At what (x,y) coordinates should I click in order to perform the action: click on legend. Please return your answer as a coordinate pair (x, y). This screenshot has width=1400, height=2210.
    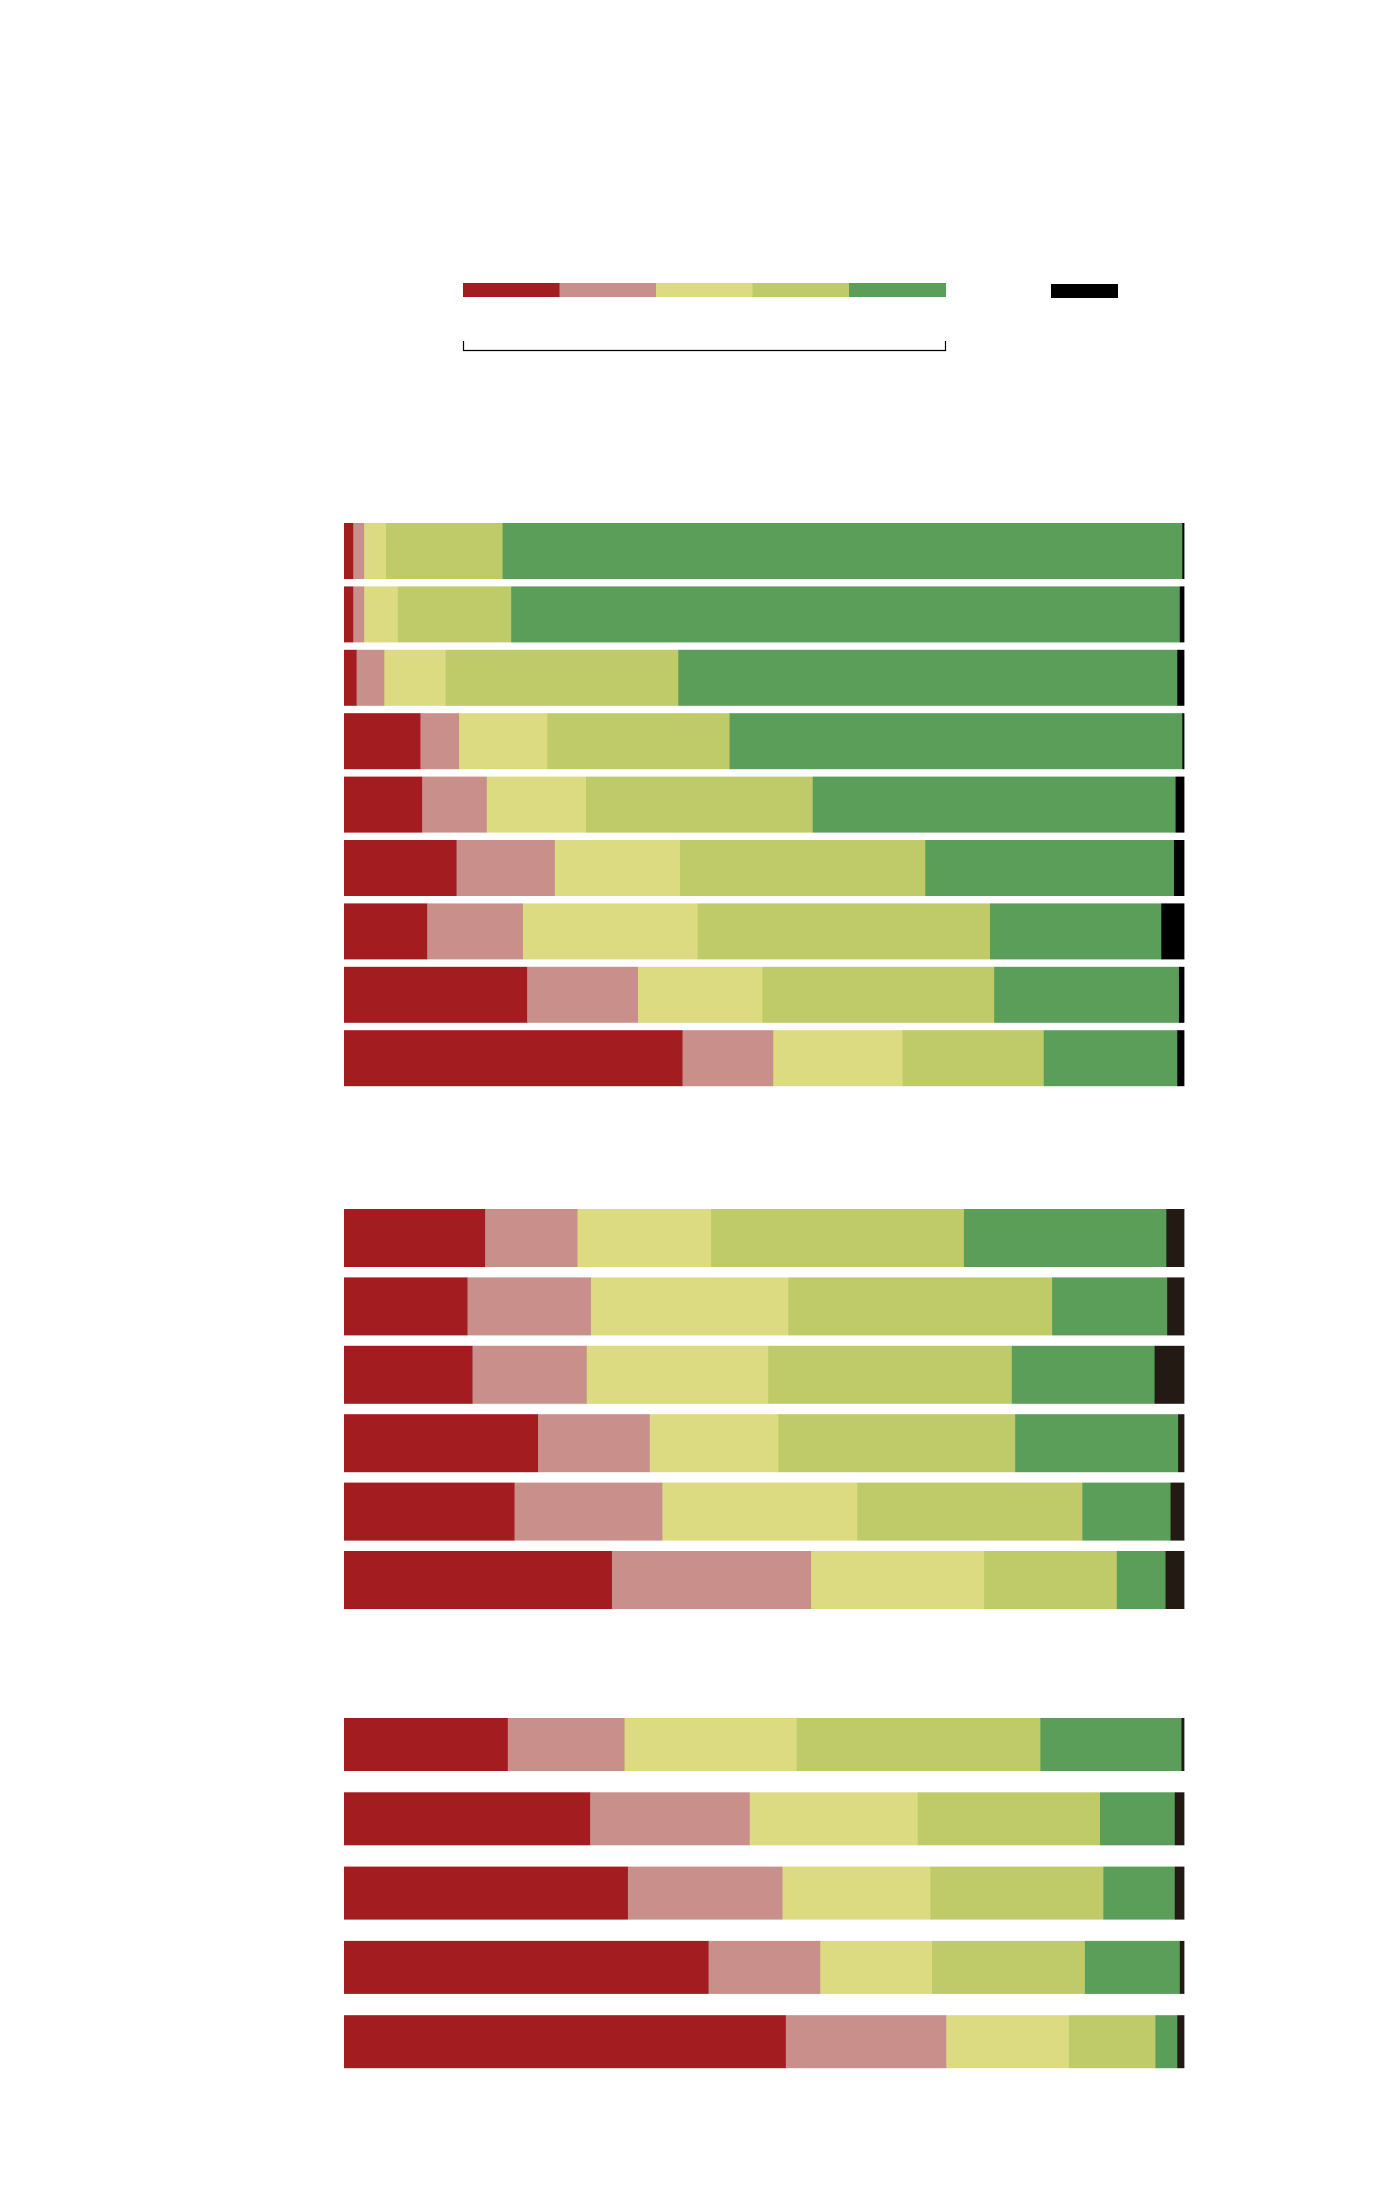
    Looking at the image, I should click on (790, 317).